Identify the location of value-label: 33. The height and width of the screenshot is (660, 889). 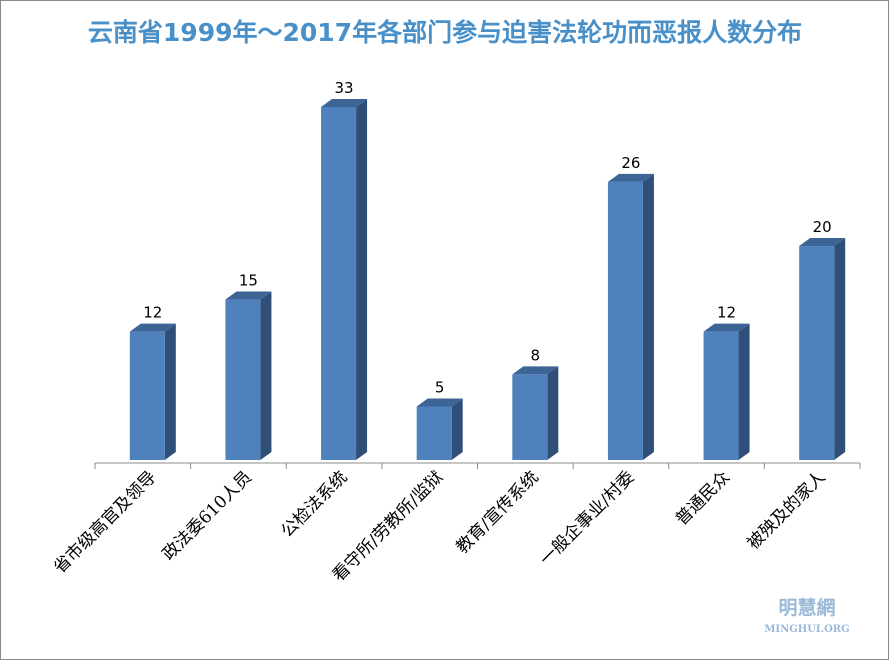
(344, 88).